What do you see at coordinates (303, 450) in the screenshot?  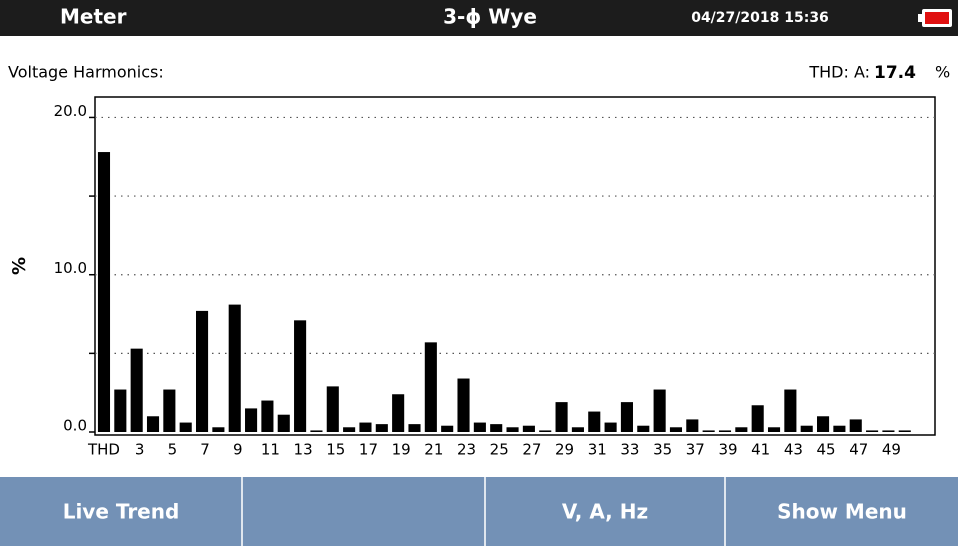 I see `x-tick-label: 13` at bounding box center [303, 450].